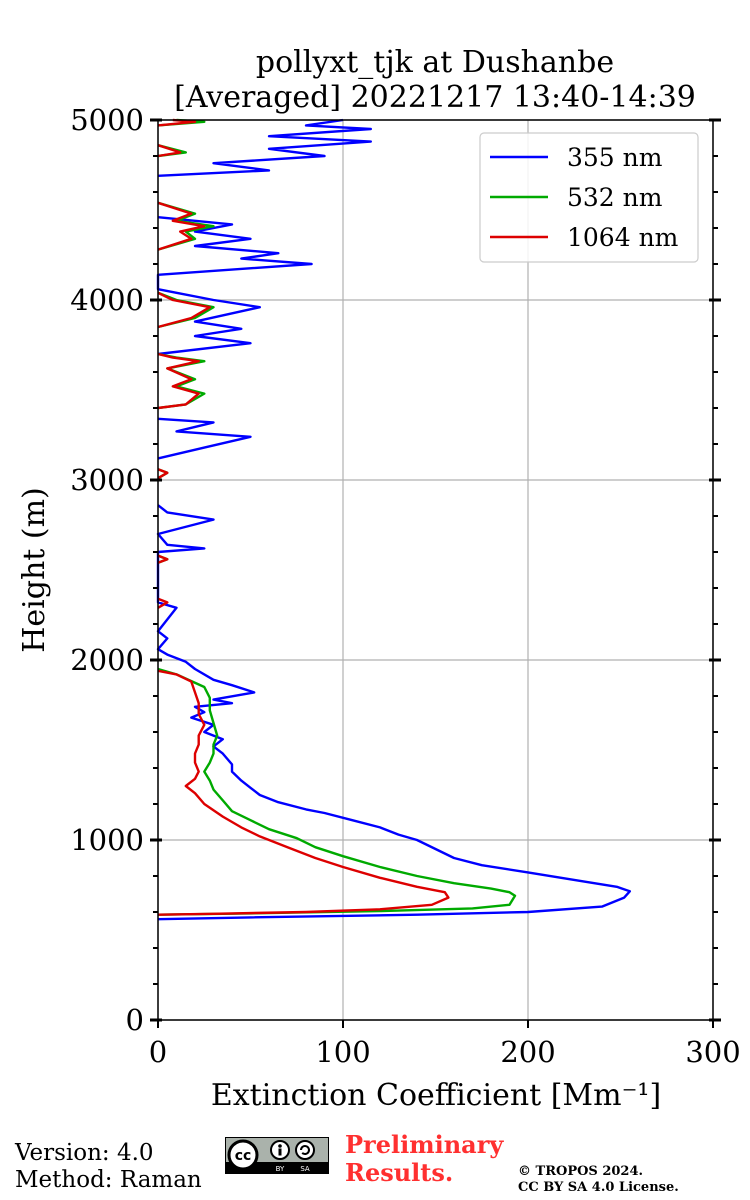  I want to click on y-tick-label: 5000, so click(107, 120).